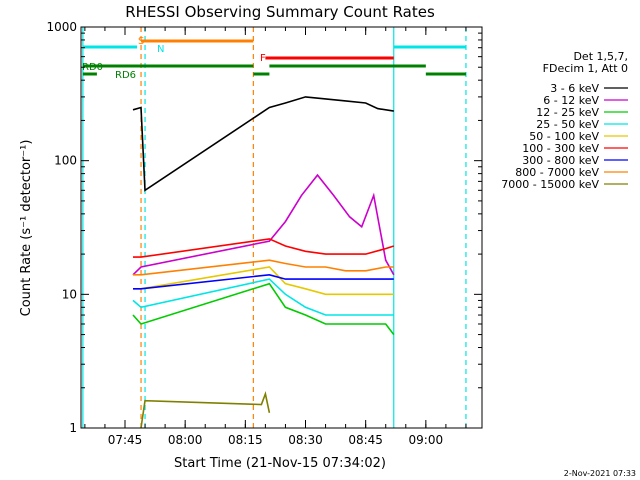 The image size is (640, 480). What do you see at coordinates (574, 88) in the screenshot?
I see `legend-entry-label: 3 - 6 keV` at bounding box center [574, 88].